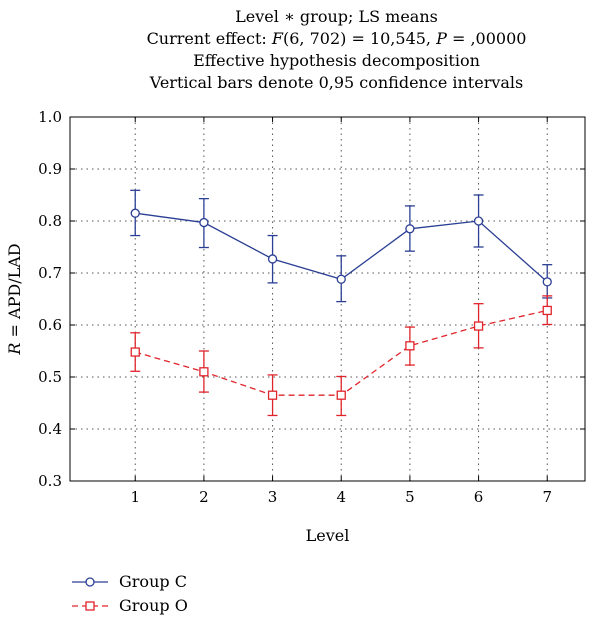  Describe the element at coordinates (50, 429) in the screenshot. I see `y-tick-label: 0.4` at that location.